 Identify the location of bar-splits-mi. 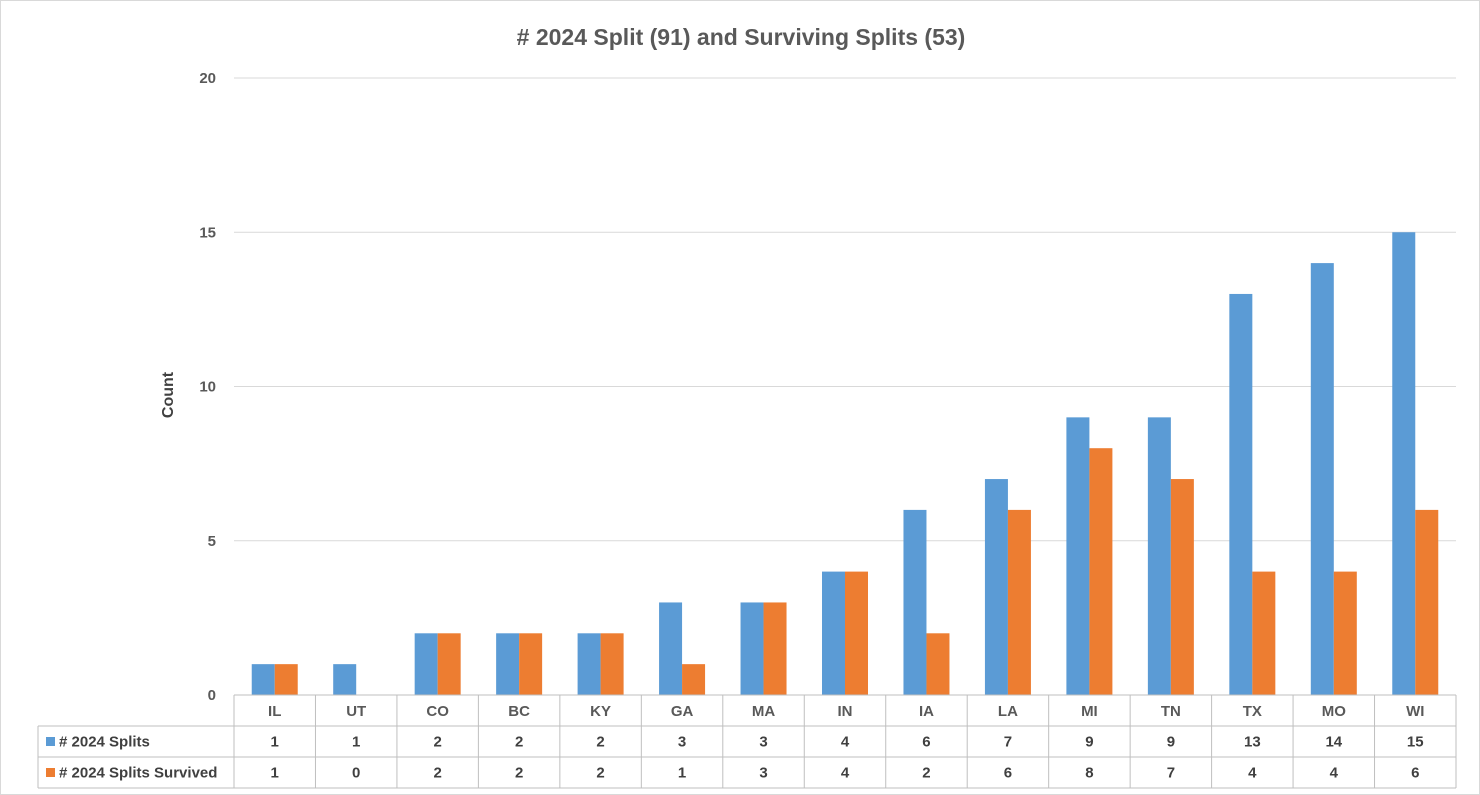
(1078, 556).